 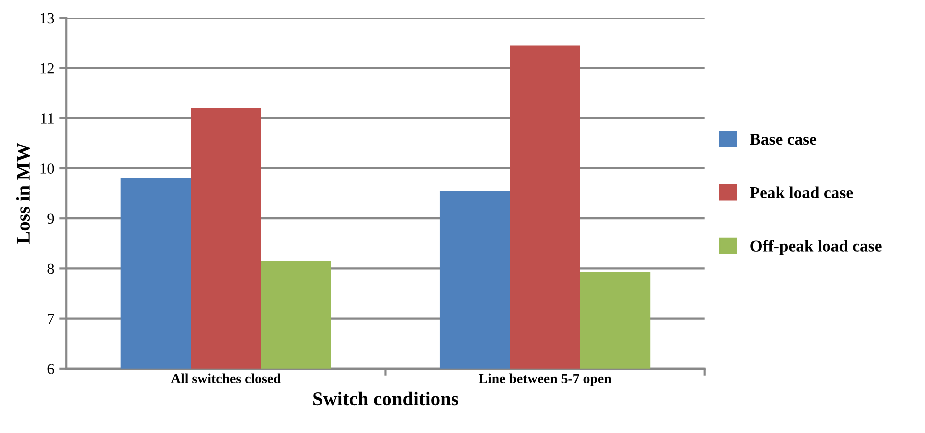 What do you see at coordinates (47, 169) in the screenshot?
I see `y-tick-label: 10` at bounding box center [47, 169].